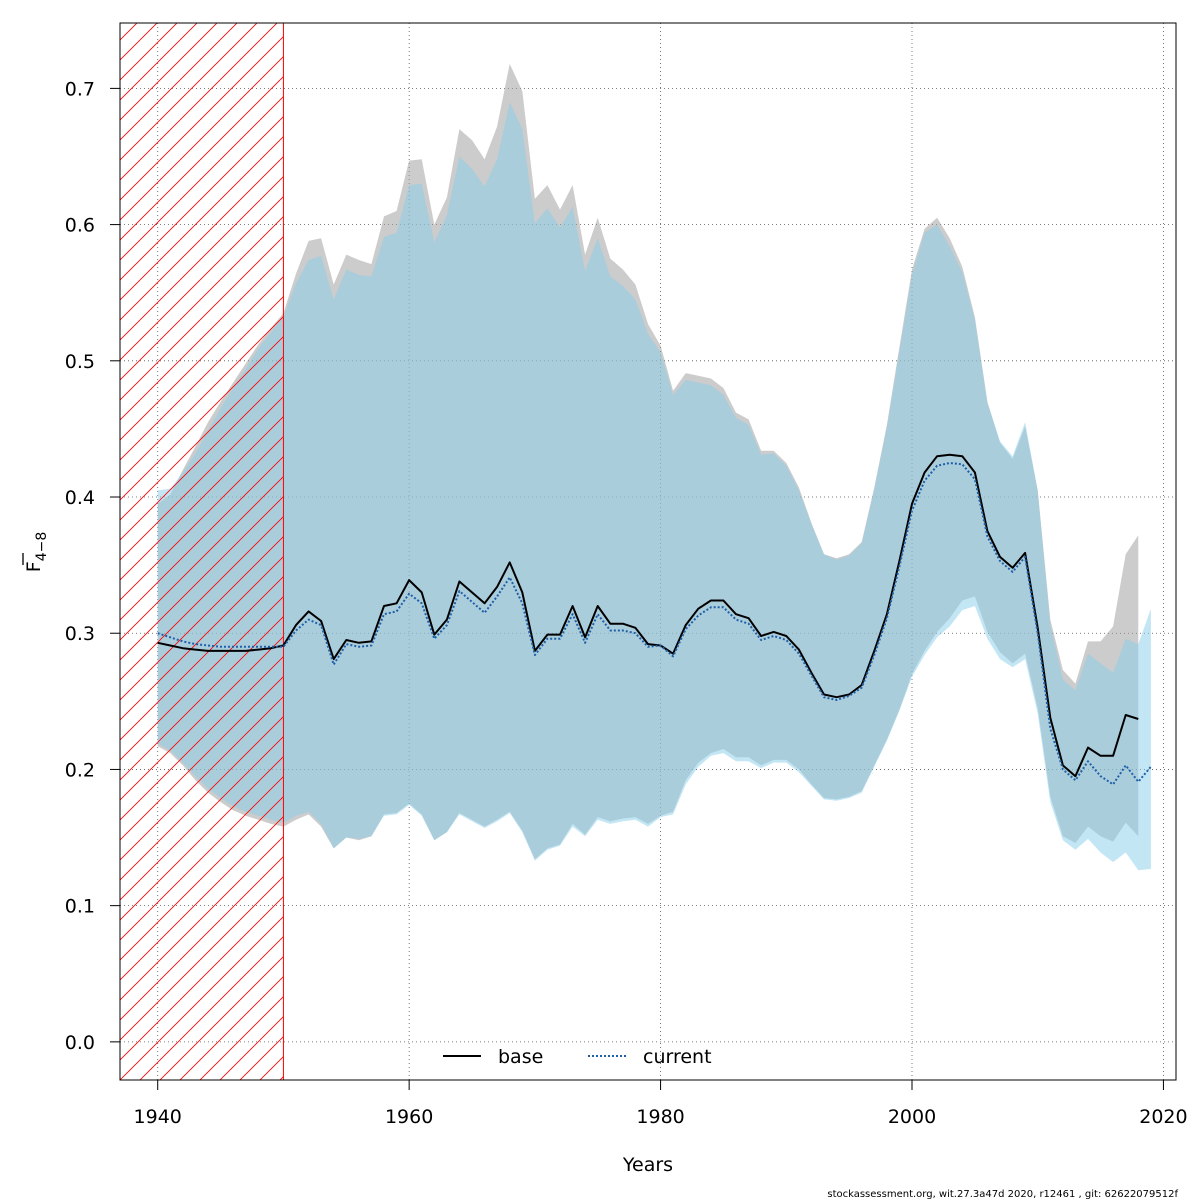  Describe the element at coordinates (80, 362) in the screenshot. I see `y-tick-label-5: 0.5` at that location.